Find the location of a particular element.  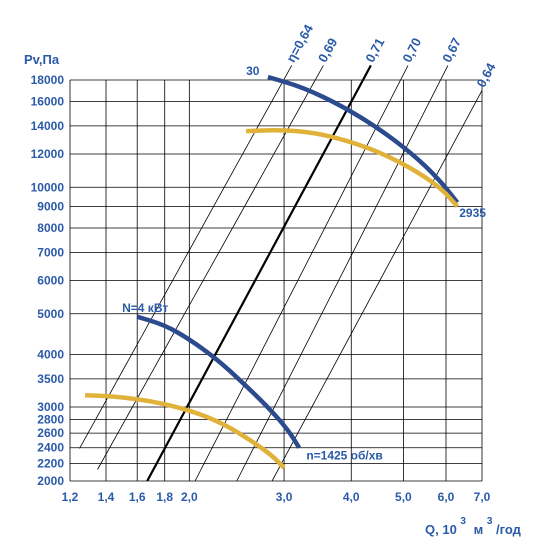

x-axis-title-tail: /год is located at coordinates (509, 529).